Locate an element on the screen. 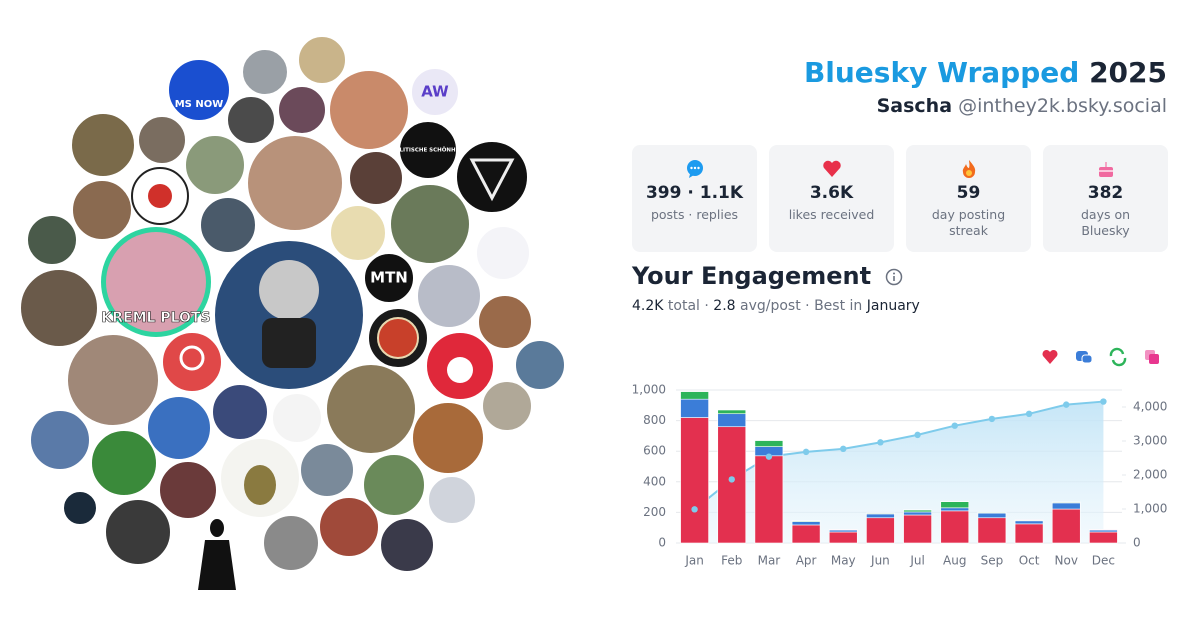 This screenshot has height=630, width=1200. x-tick-label: May is located at coordinates (843, 561).